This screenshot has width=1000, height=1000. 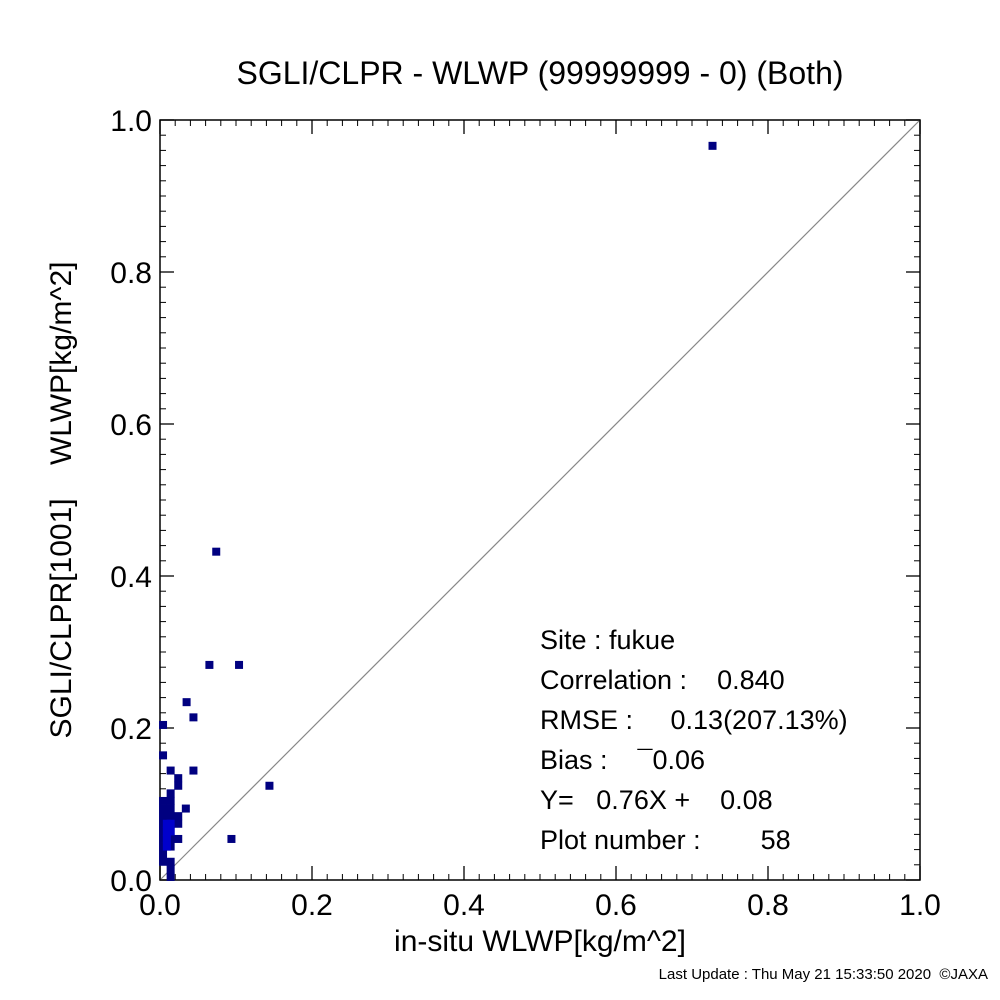 What do you see at coordinates (622, 760) in the screenshot?
I see `stat-bias: Bias : ¯0.06` at bounding box center [622, 760].